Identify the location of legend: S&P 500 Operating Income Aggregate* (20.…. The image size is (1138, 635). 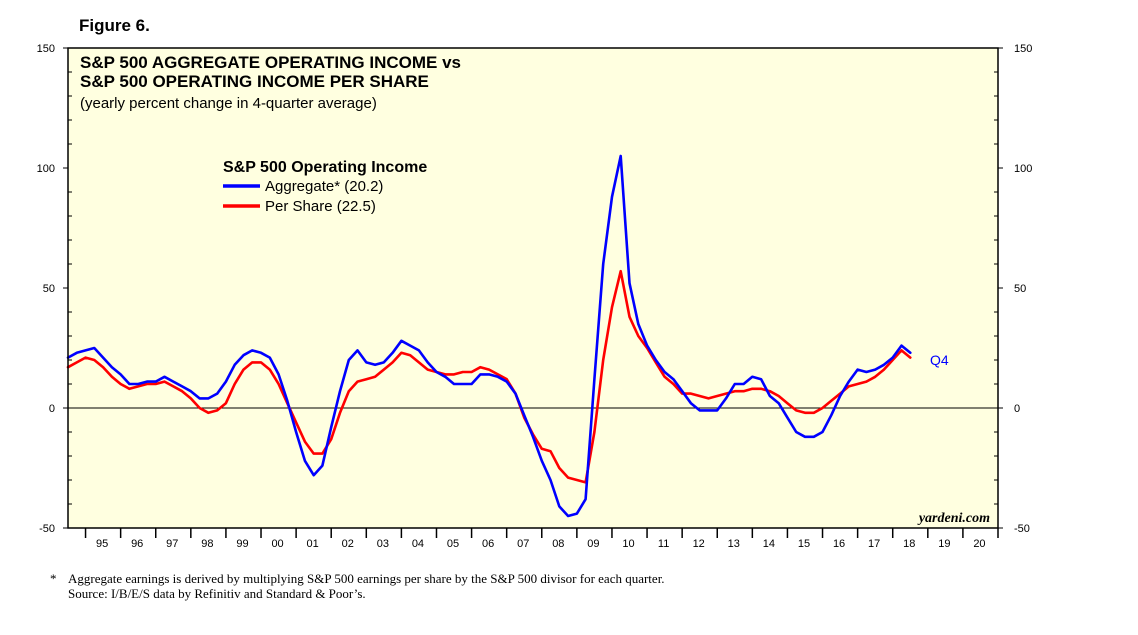
(325, 187).